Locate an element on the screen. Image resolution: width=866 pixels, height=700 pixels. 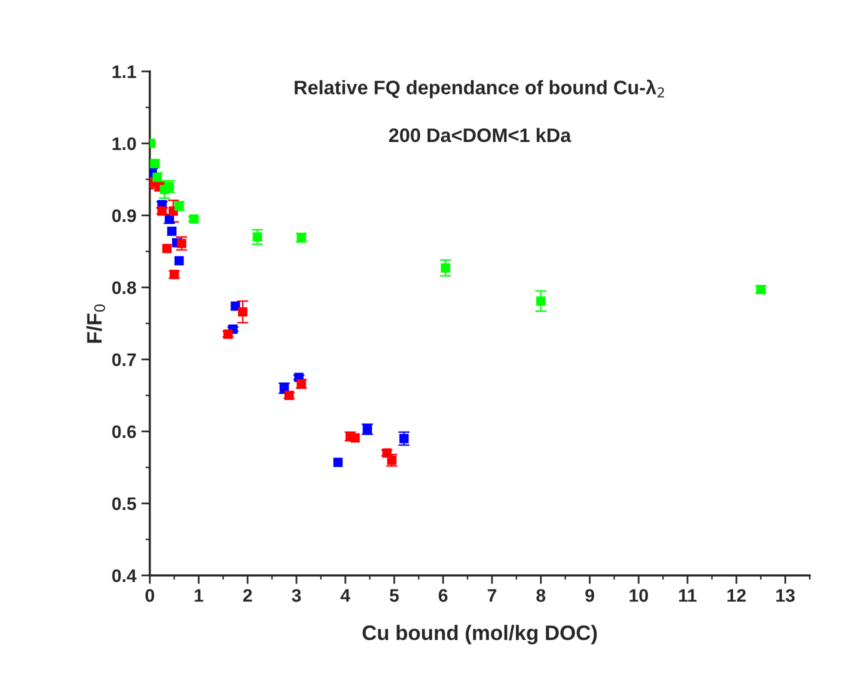
y-tick-label: 0.5 is located at coordinates (124, 503).